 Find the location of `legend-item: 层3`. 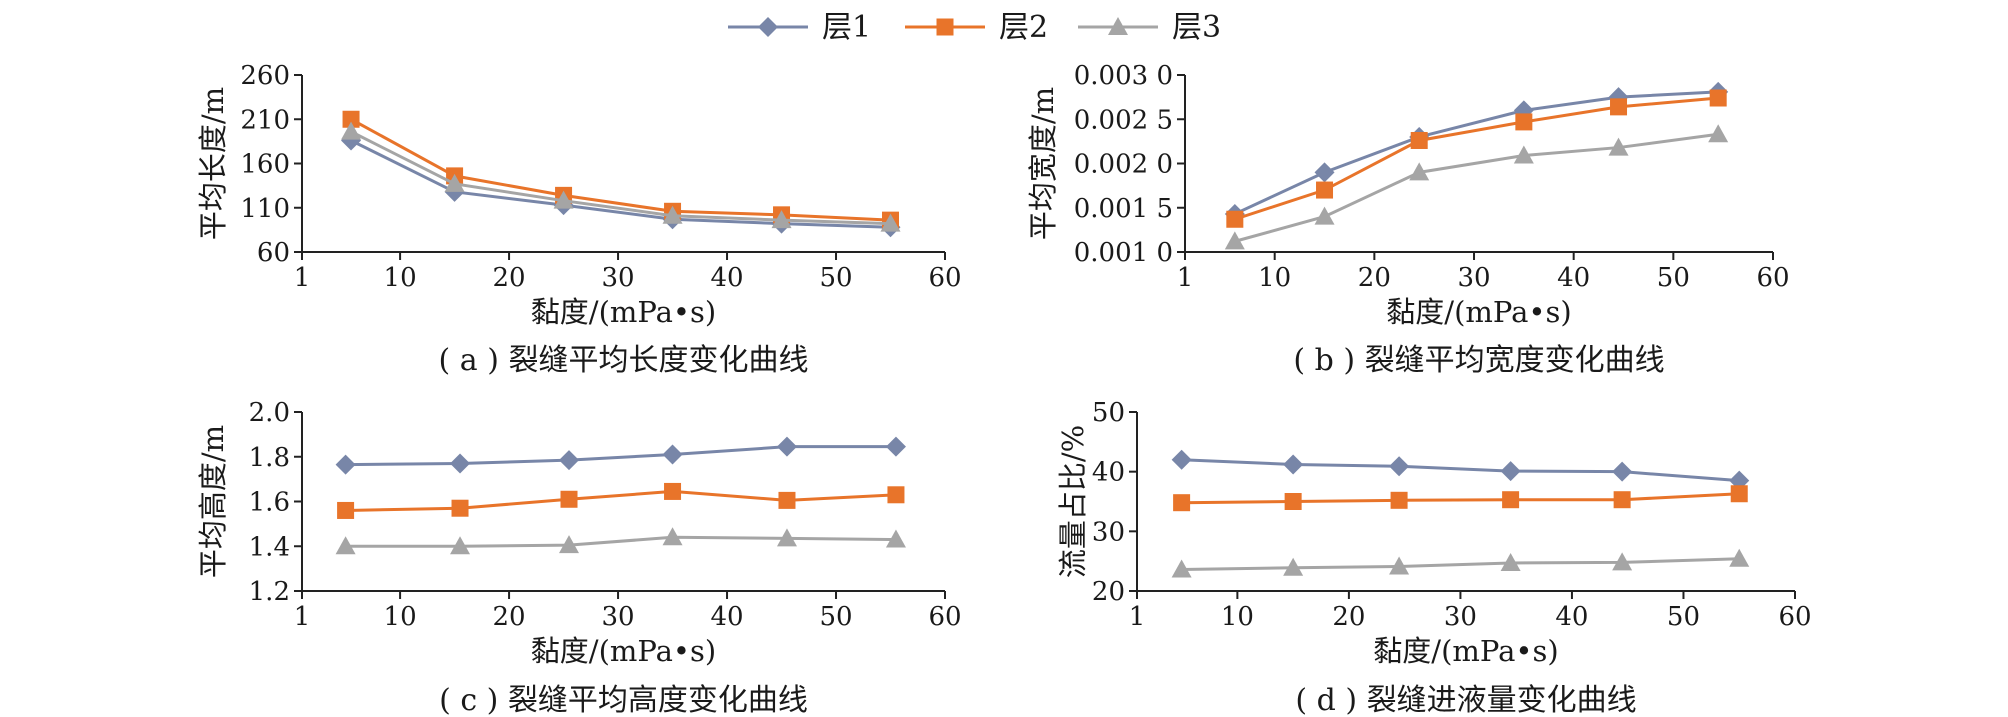

legend-item: 层3 is located at coordinates (1149, 27).